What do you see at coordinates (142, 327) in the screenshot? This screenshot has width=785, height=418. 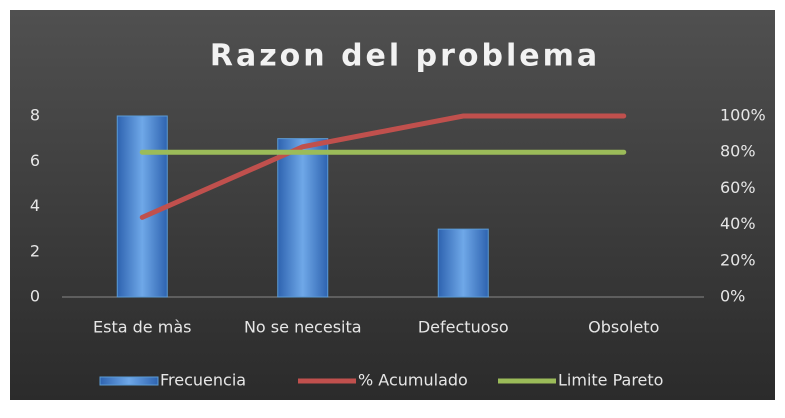 I see `x-tick-label: Esta de màs` at bounding box center [142, 327].